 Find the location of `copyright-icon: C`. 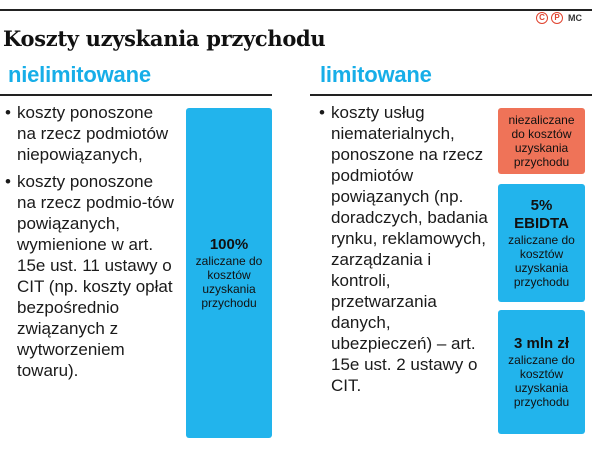

copyright-icon: C is located at coordinates (542, 18).